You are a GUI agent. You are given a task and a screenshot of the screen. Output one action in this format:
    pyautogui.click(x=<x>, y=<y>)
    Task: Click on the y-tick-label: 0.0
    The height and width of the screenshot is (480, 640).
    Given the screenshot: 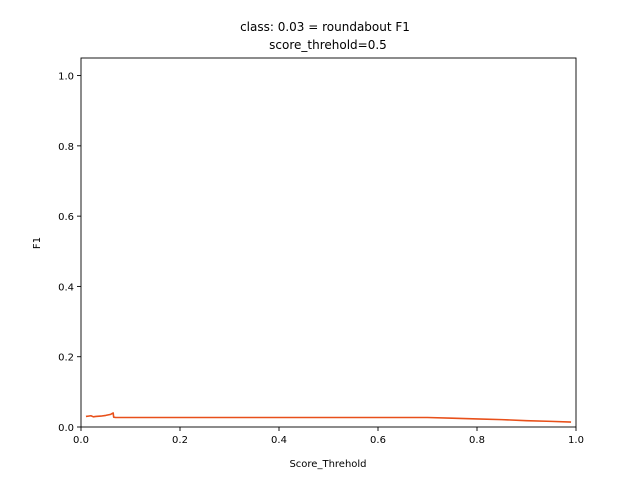 What is the action you would take?
    pyautogui.click(x=66, y=428)
    